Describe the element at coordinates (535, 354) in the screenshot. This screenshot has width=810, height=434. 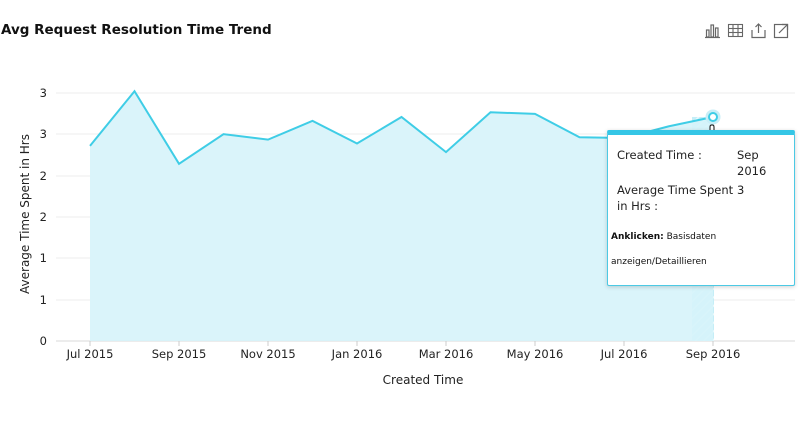
I see `x-tick-label: May 2016` at that location.